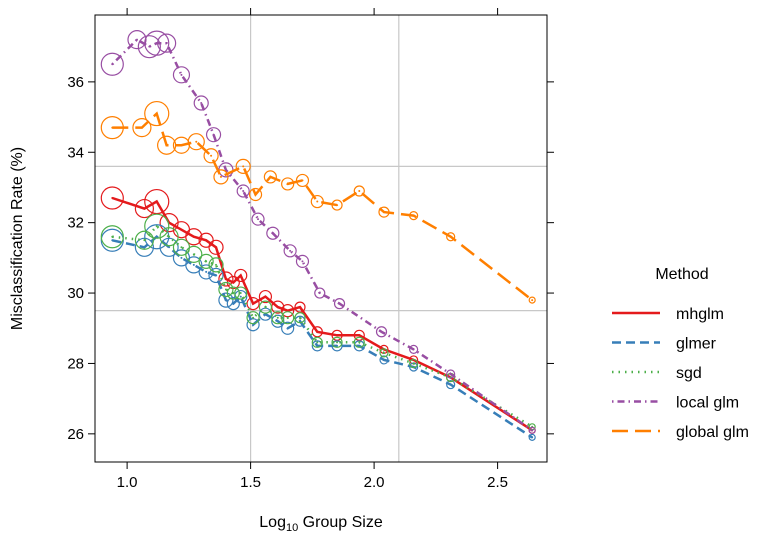 The image size is (777, 550). I want to click on y-tick-label: 30, so click(75, 293).